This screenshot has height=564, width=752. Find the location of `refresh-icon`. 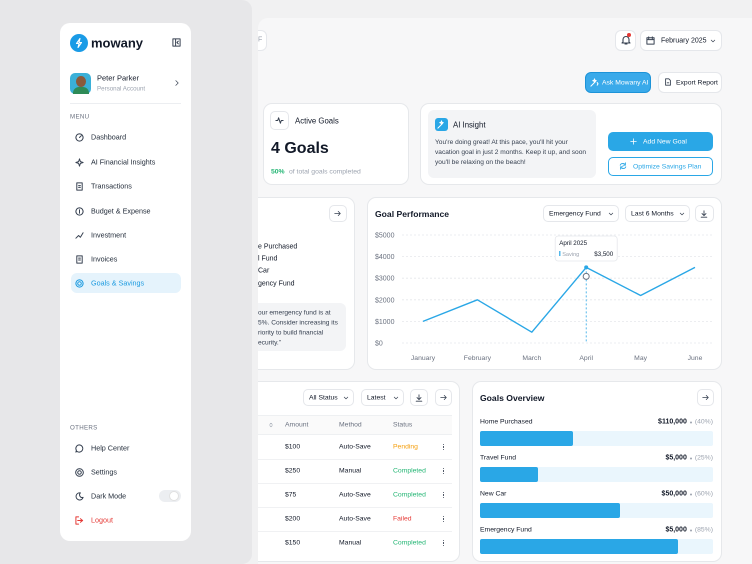

refresh-icon is located at coordinates (623, 166).